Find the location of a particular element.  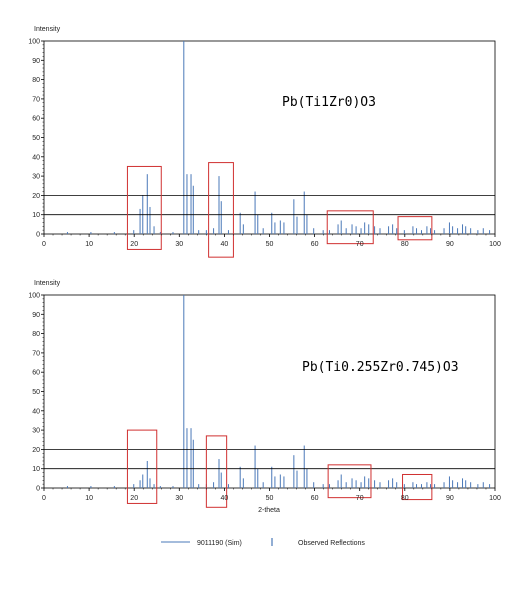

x-axis-title: 2-theta is located at coordinates (269, 510).